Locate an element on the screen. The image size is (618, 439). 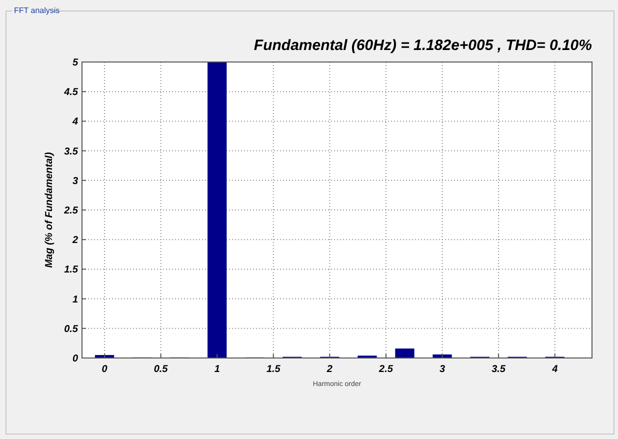
text: FFT analysis is located at coordinates (37, 10).